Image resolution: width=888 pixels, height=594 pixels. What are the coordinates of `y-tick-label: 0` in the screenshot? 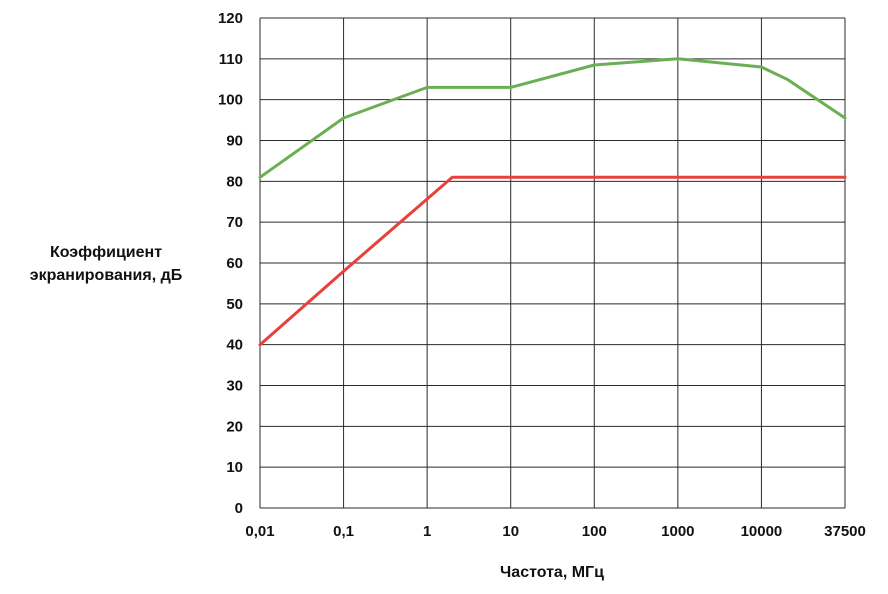 It's located at (239, 508).